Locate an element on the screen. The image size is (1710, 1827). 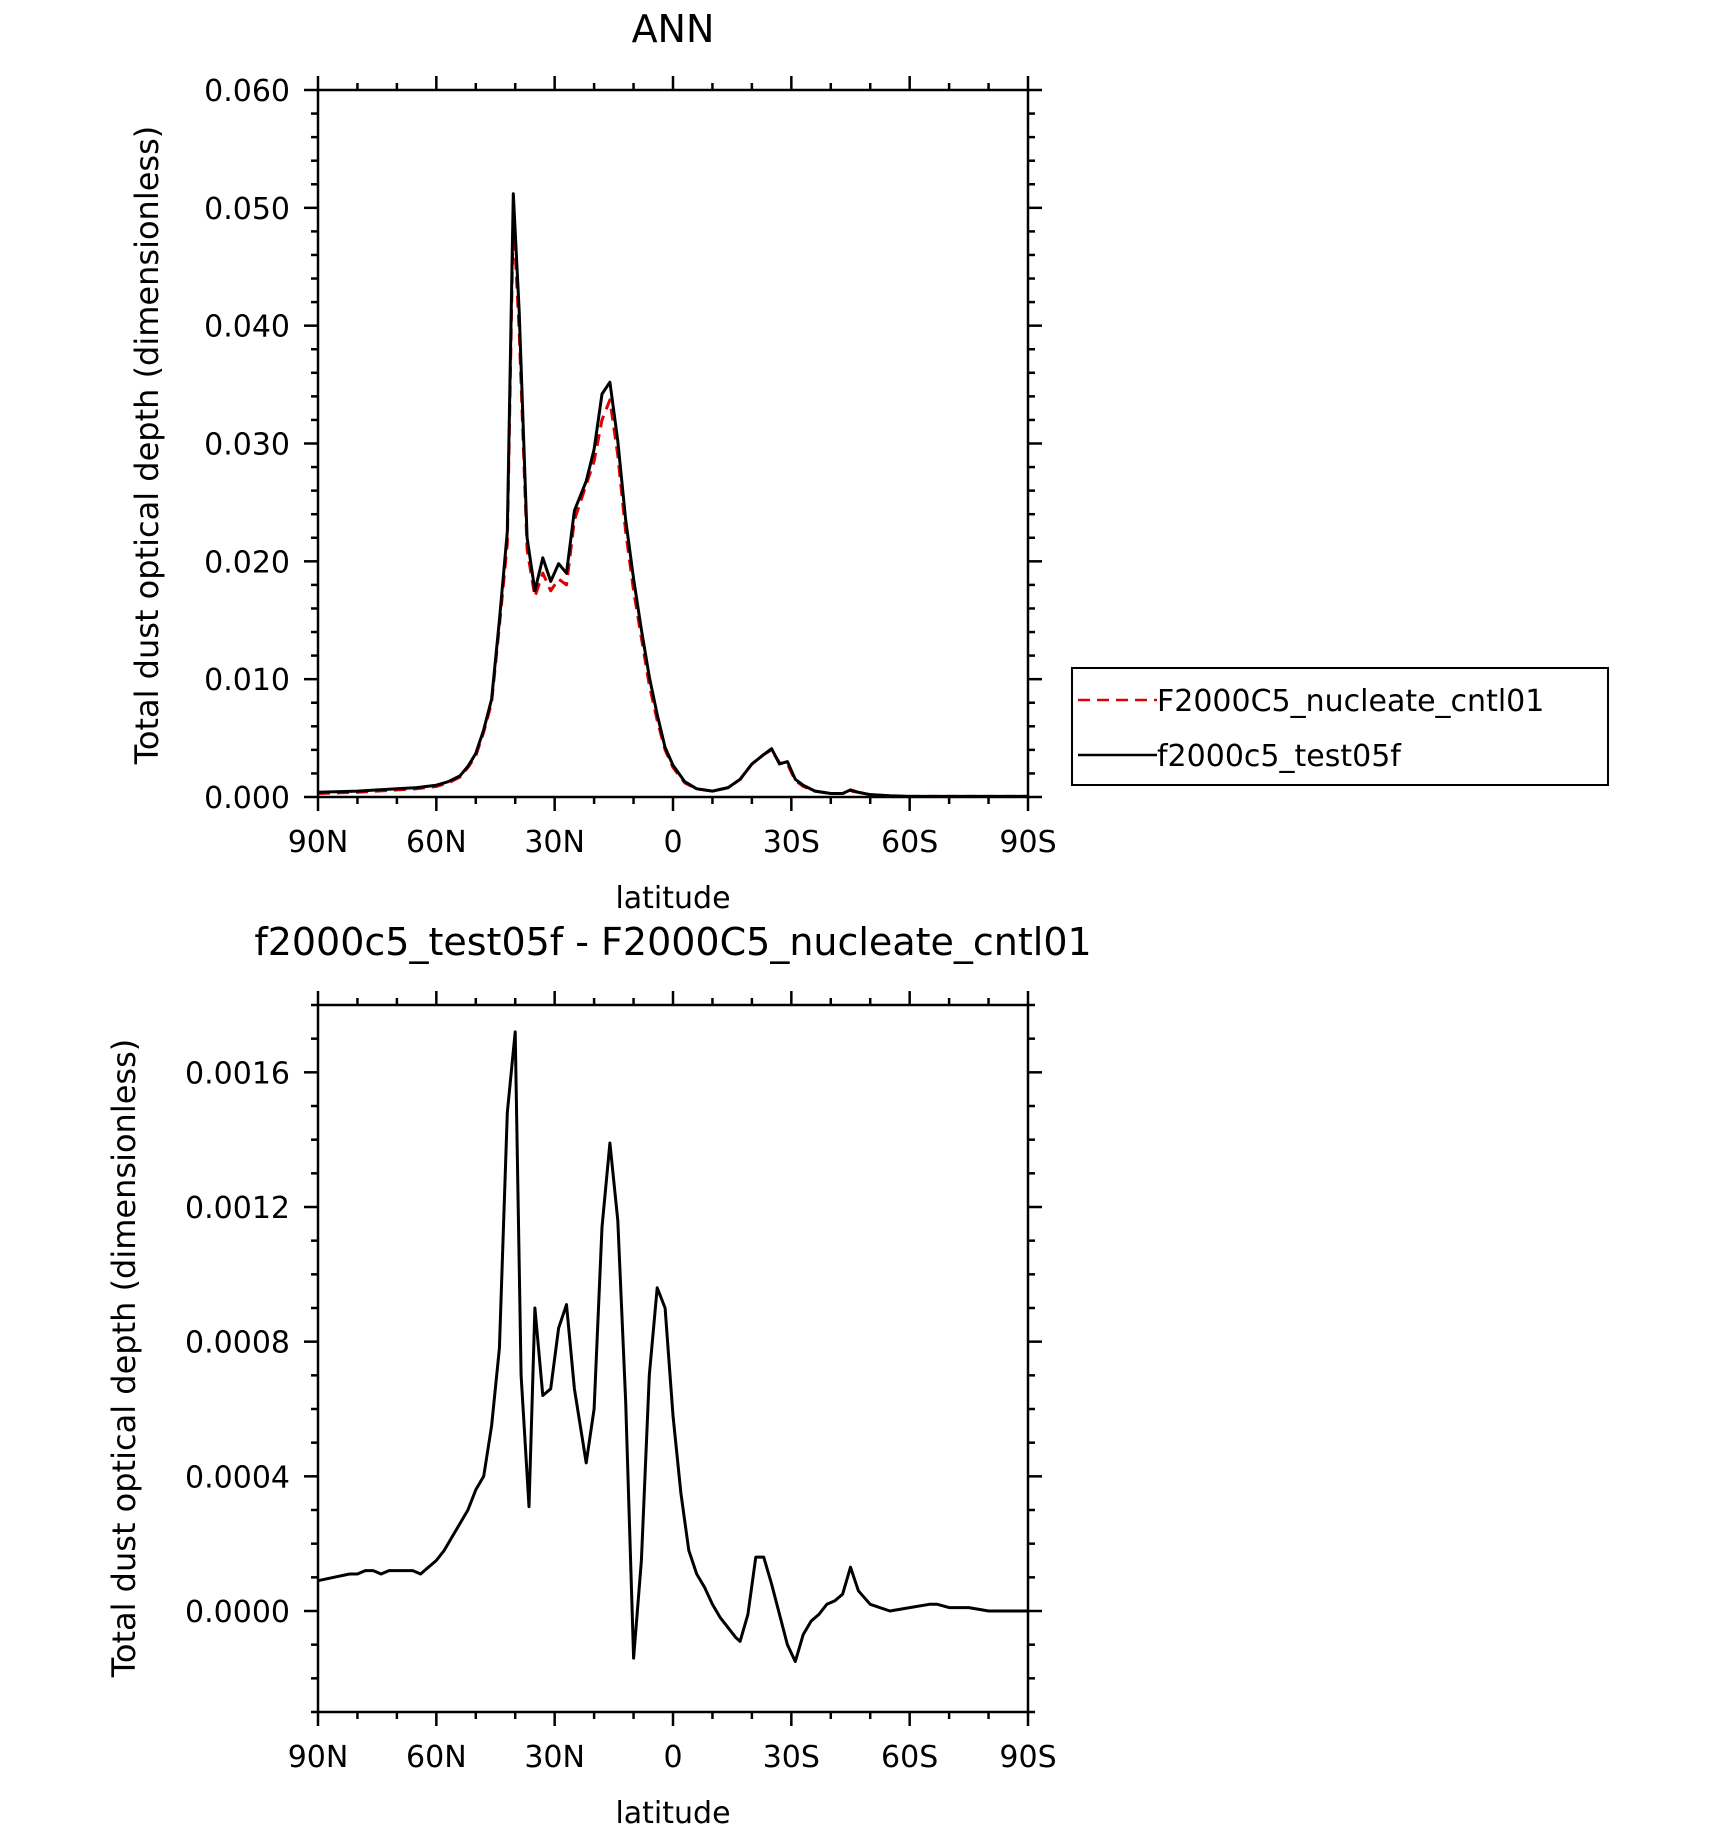
y-tick-label: 0.050 is located at coordinates (247, 209).